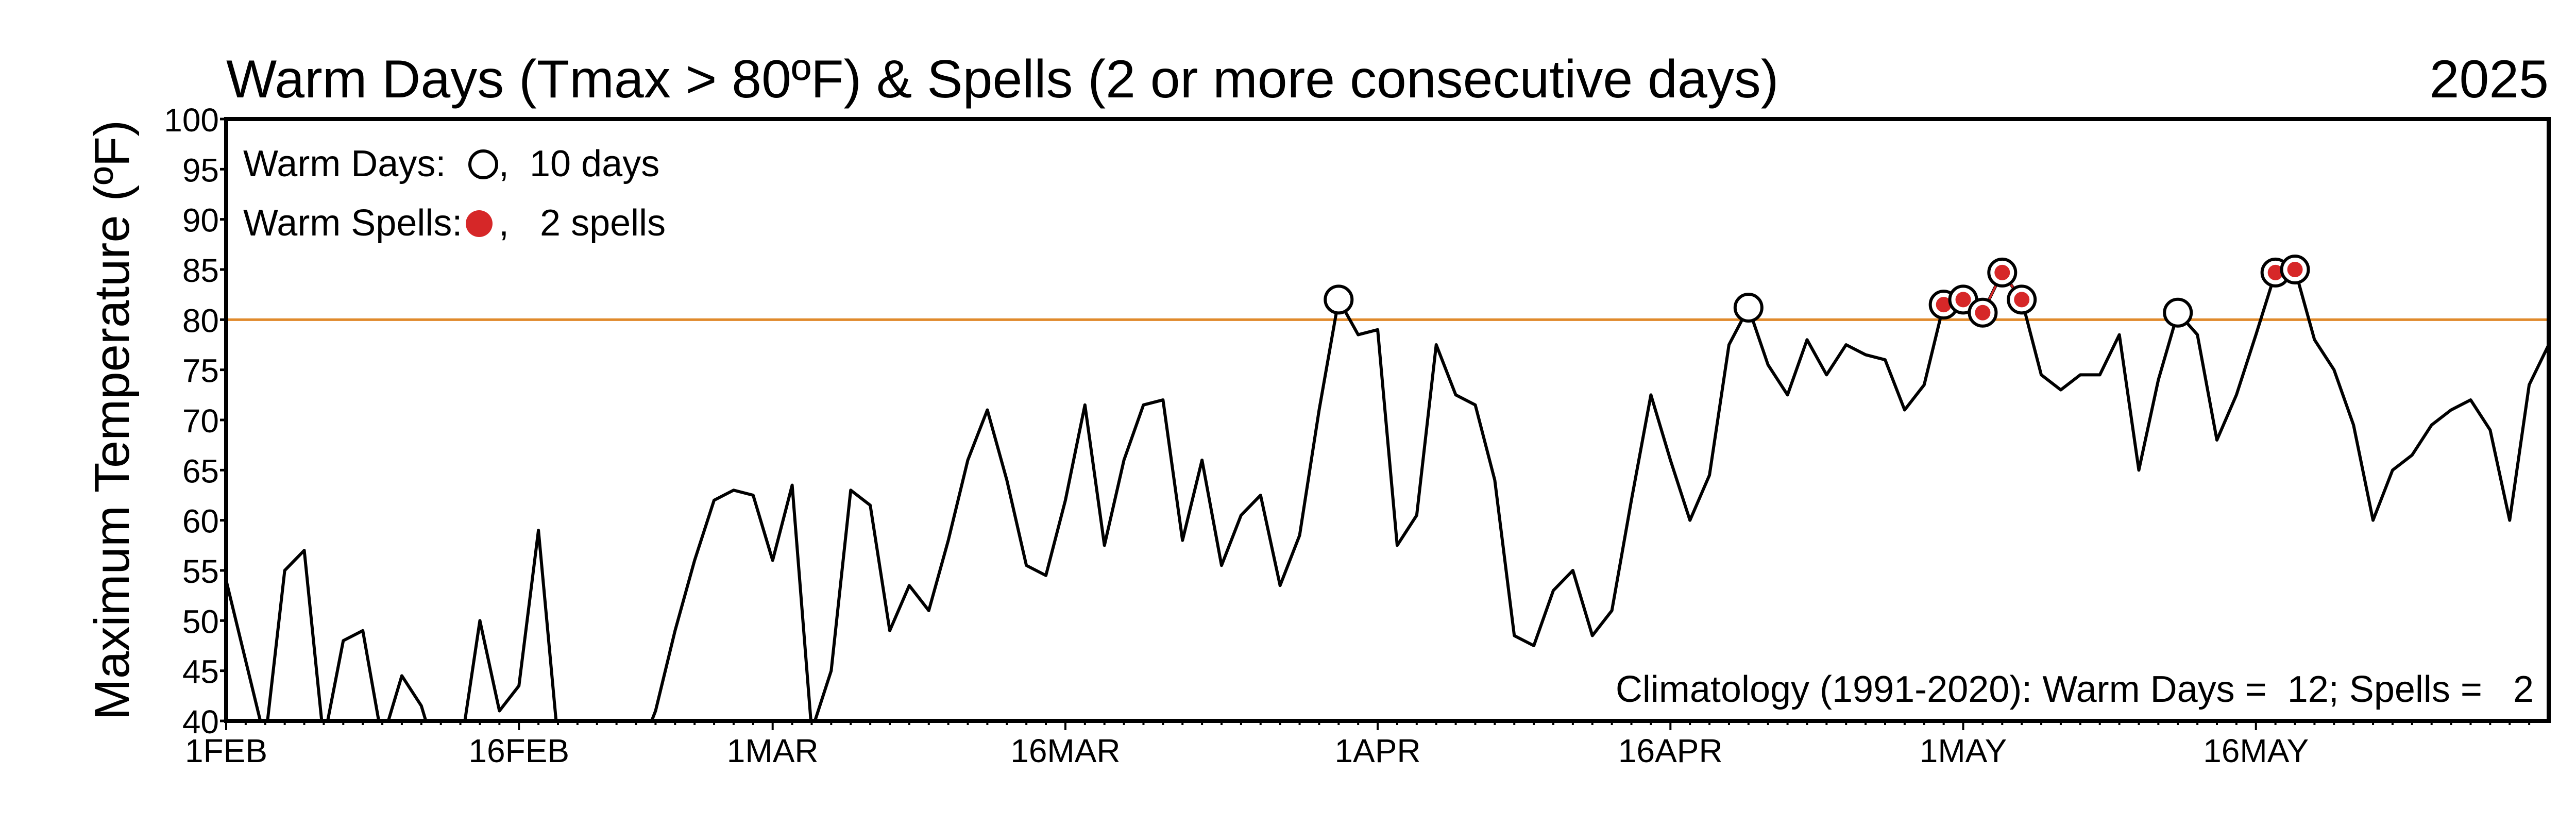 Image resolution: width=2576 pixels, height=825 pixels. Describe the element at coordinates (200, 721) in the screenshot. I see `y-tick-label: 40` at that location.